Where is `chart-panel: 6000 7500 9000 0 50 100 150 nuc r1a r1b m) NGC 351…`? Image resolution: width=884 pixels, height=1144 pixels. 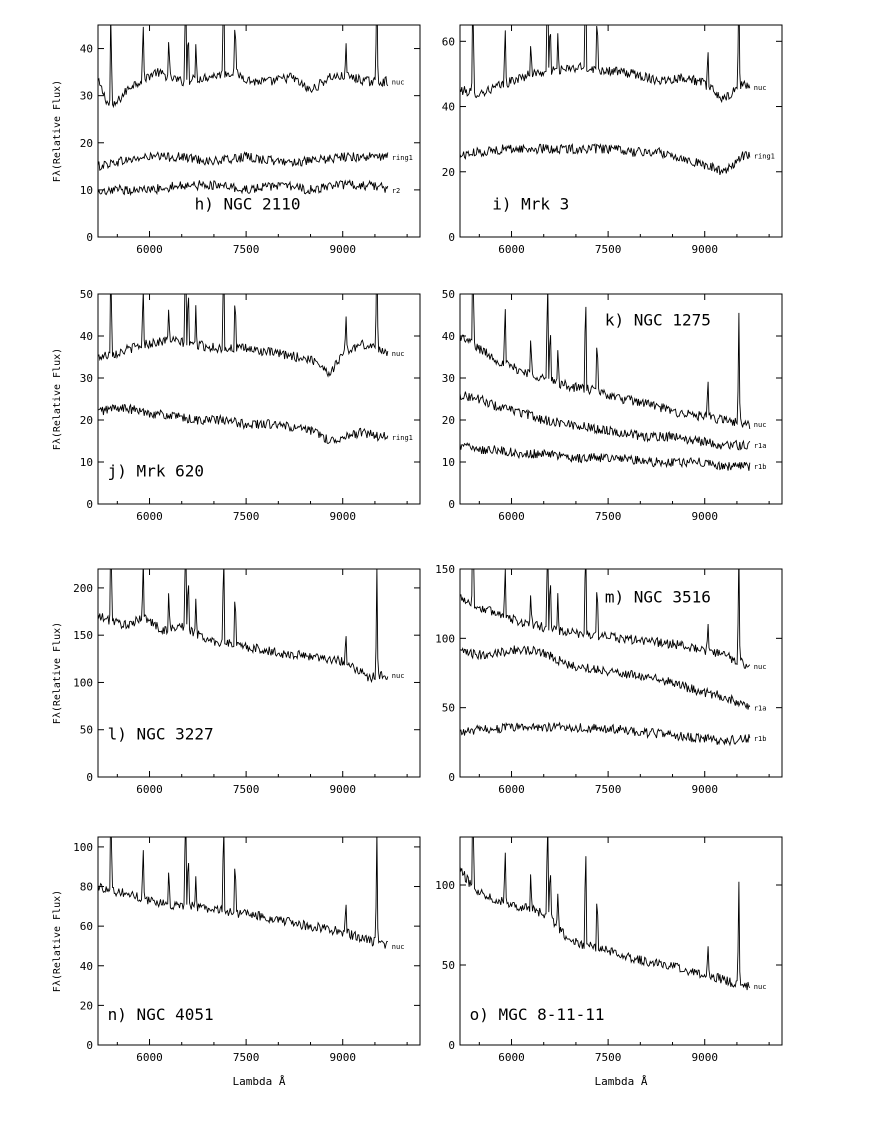
chart-panel: 6000 7500 9000 0 50 100 150 nuc r1a r1b m) NGC 351… is located at coordinates (609, 679).